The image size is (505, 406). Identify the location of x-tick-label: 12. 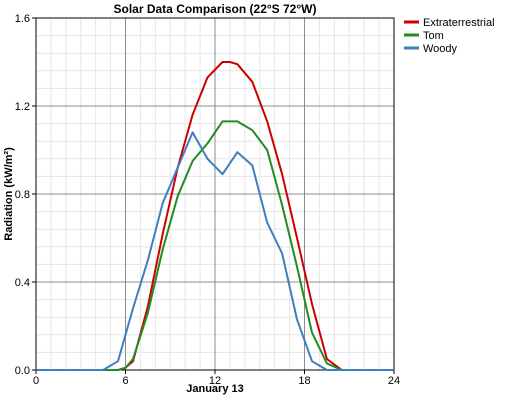
(215, 381).